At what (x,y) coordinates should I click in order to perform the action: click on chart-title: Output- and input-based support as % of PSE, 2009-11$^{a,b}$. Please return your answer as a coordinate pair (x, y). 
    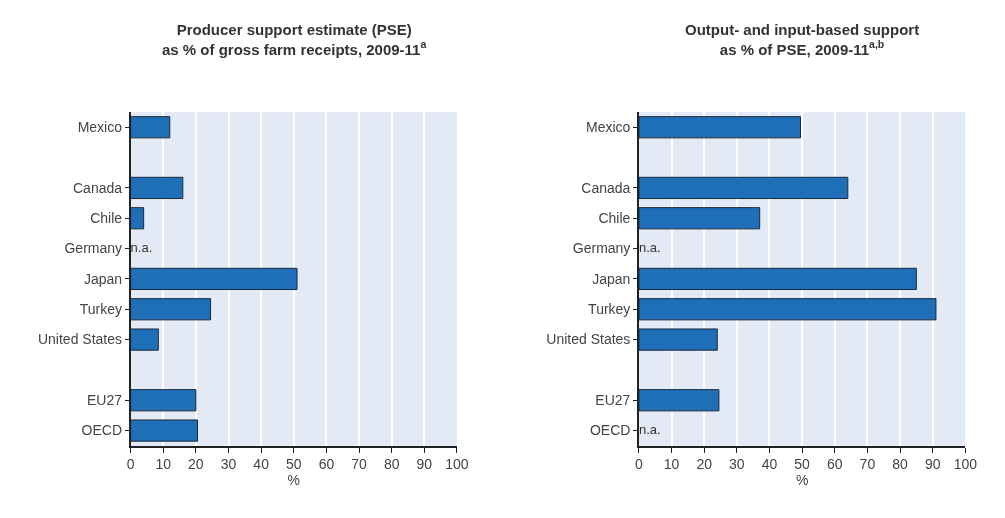
    Looking at the image, I should click on (802, 39).